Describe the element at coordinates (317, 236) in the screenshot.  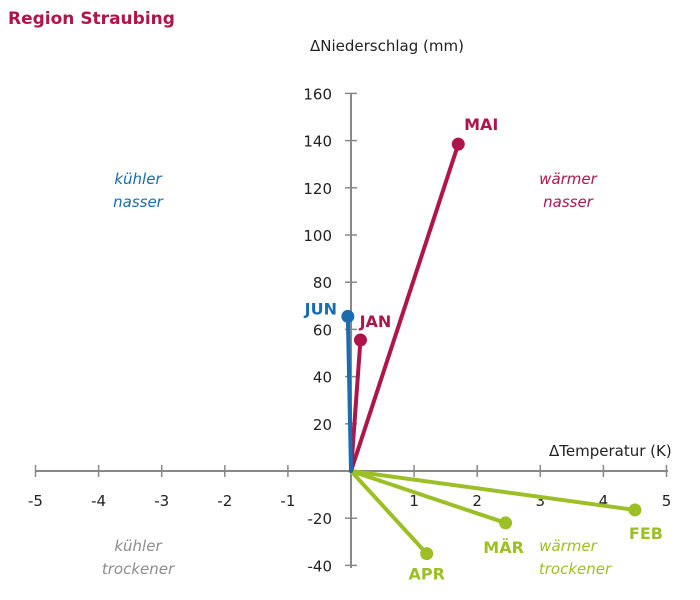
I see `y-tick-label: 100` at that location.